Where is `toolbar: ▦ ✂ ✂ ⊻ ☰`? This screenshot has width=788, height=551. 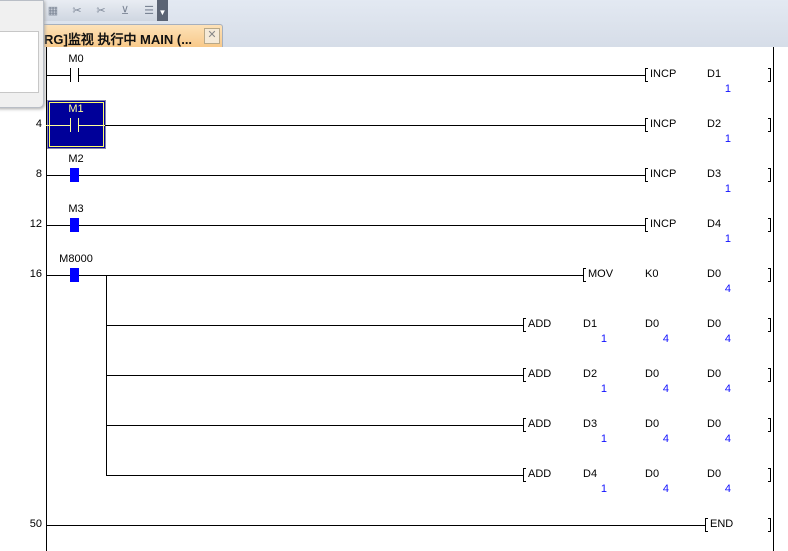
toolbar: ▦ ✂ ✂ ⊻ ☰ is located at coordinates (104, 10).